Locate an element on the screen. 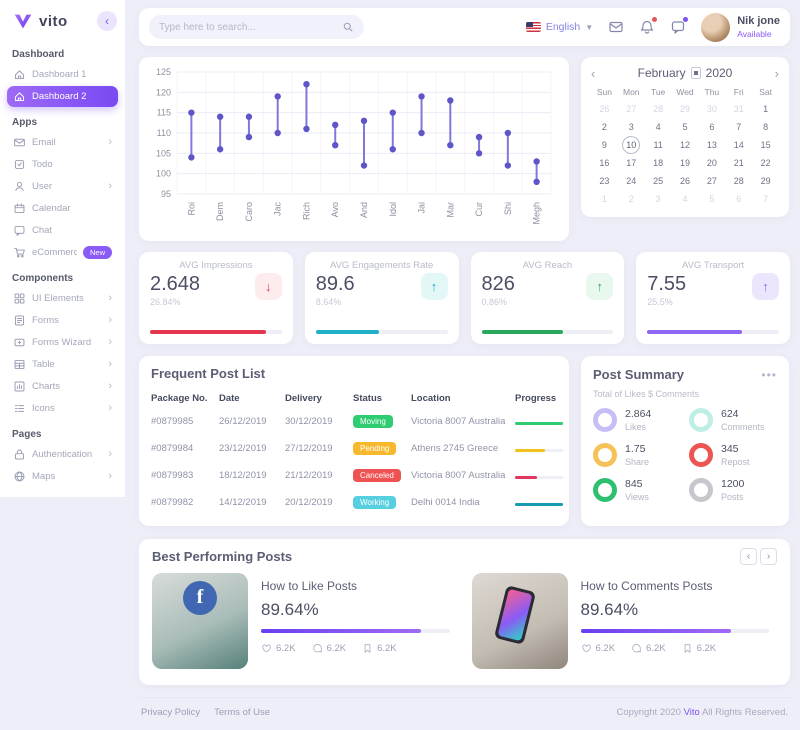 The height and width of the screenshot is (730, 800). stat-card-avg-engagements-rate: AVG Engagements Rate 89.6 8.64% ↑ is located at coordinates (381, 298).